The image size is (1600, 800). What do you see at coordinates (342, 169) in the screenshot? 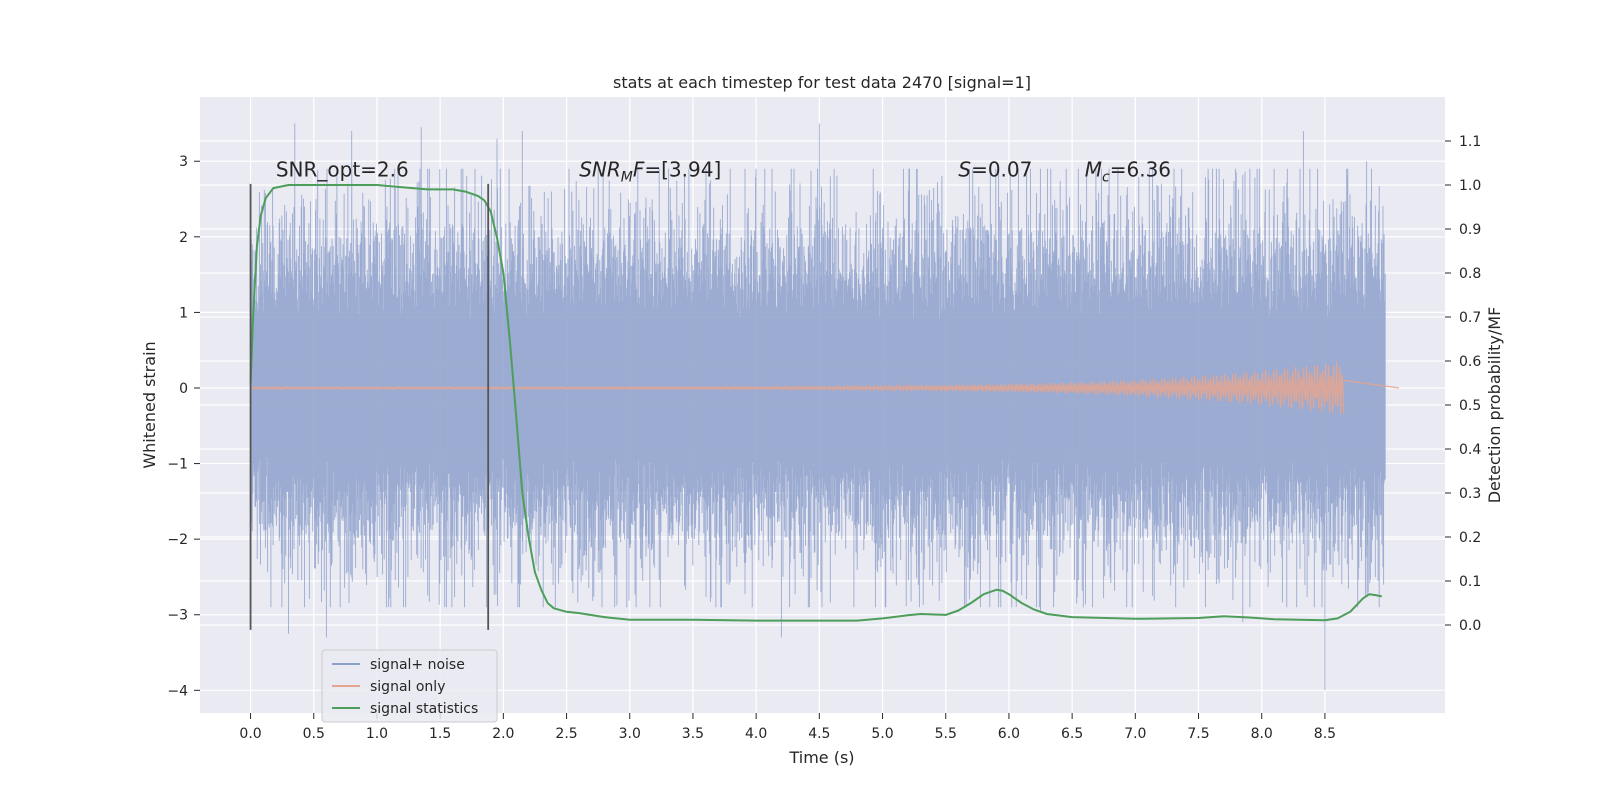
I see `annotation-snr-opt: SNR_opt=2.6` at bounding box center [342, 169].